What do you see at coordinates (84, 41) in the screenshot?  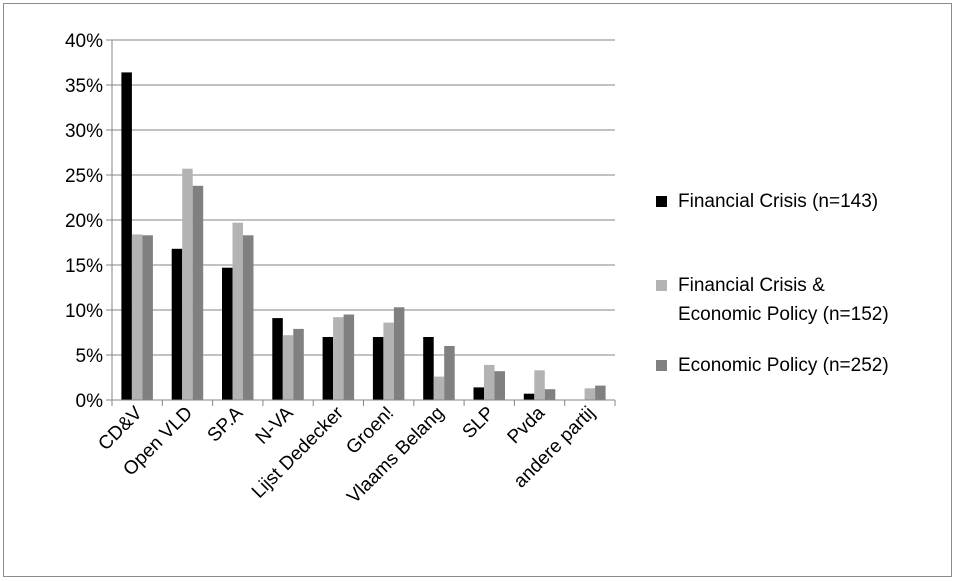 I see `y-tick-label: 40%` at bounding box center [84, 41].